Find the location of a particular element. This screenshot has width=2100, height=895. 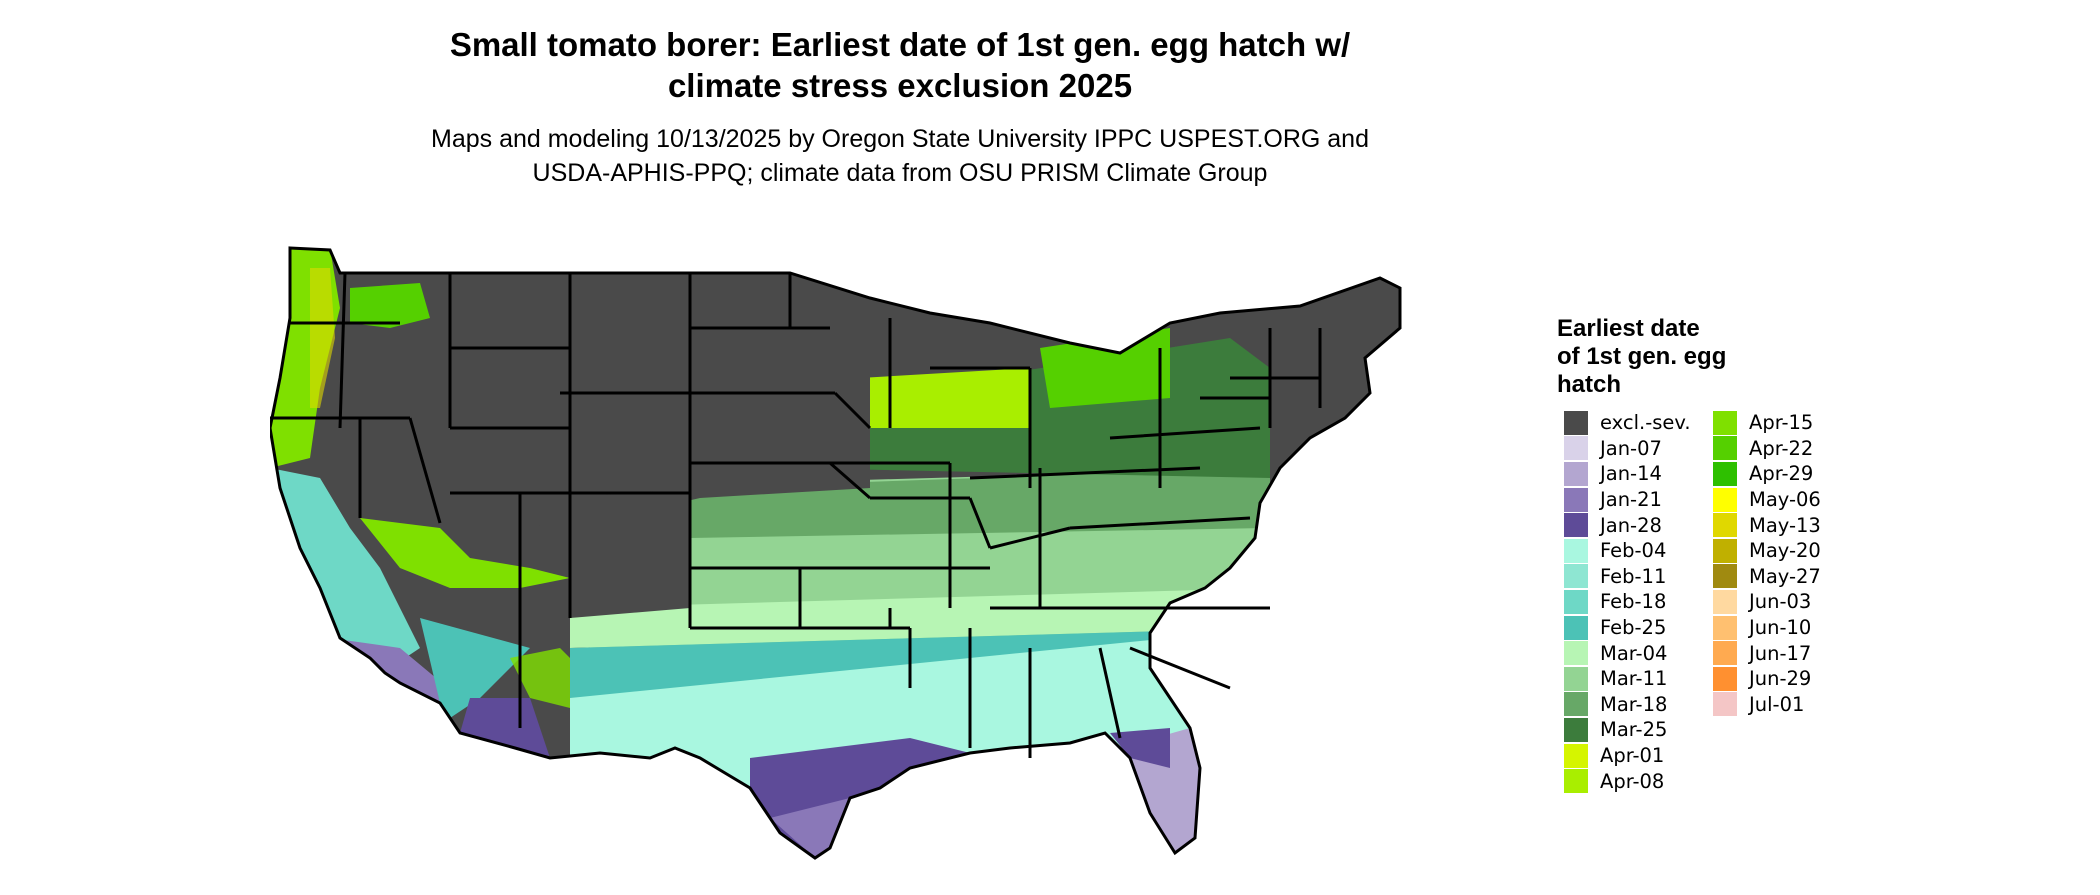

legend-label: Feb-25 is located at coordinates (1633, 628).